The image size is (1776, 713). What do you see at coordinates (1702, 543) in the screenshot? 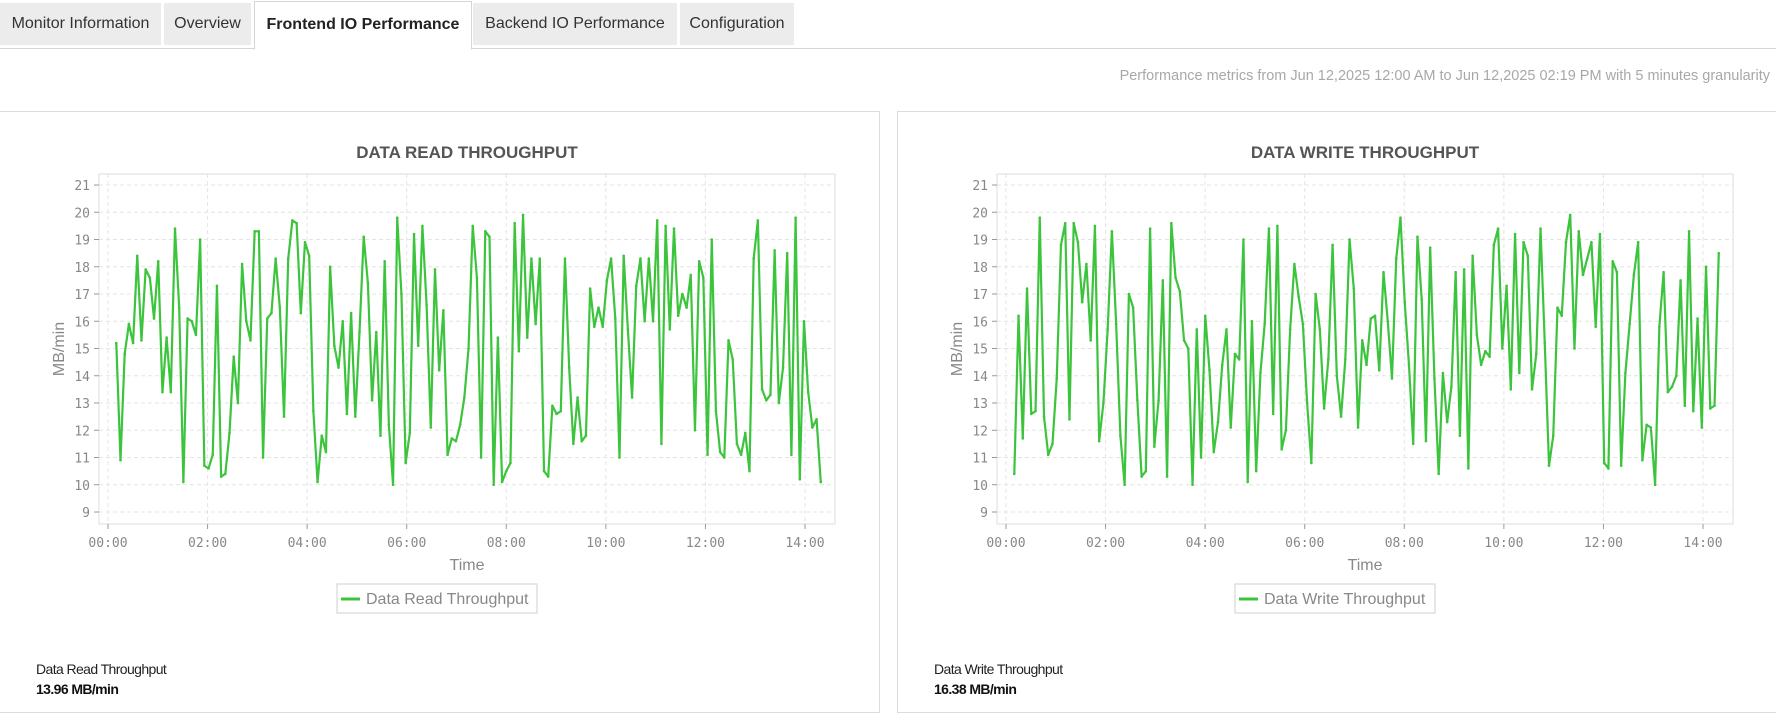
I see `x-tick-label: 14:00` at bounding box center [1702, 543].